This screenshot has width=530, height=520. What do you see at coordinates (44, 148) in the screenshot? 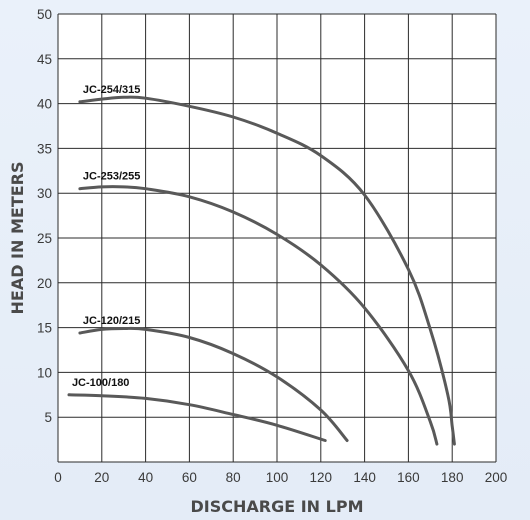
I see `y-tick-label: 35` at bounding box center [44, 148].